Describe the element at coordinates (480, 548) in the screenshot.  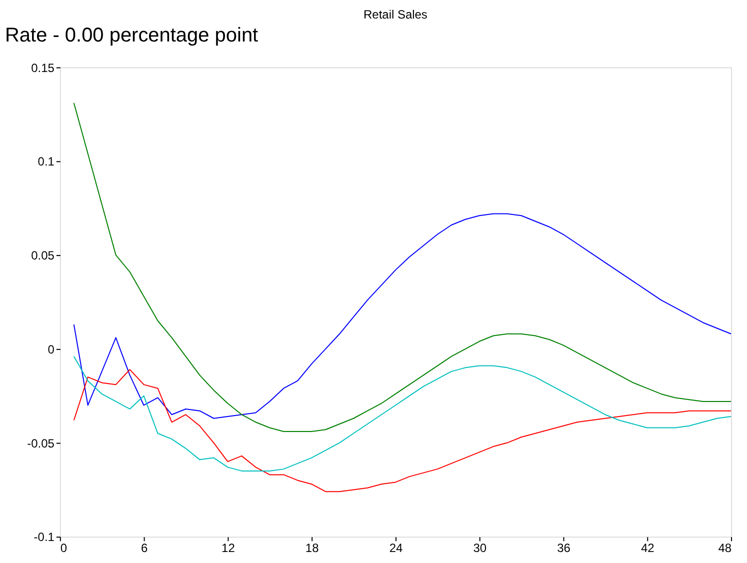
I see `x-tick-label: 30` at that location.